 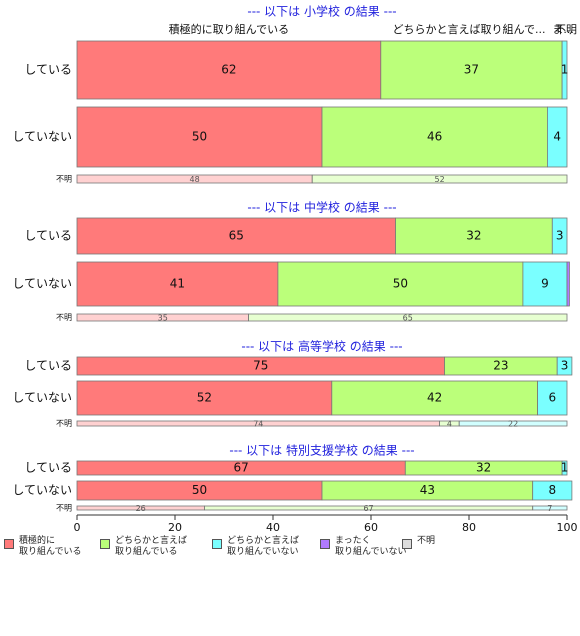 I want to click on legend-label: まったく 取り組んでいない, so click(x=371, y=546).